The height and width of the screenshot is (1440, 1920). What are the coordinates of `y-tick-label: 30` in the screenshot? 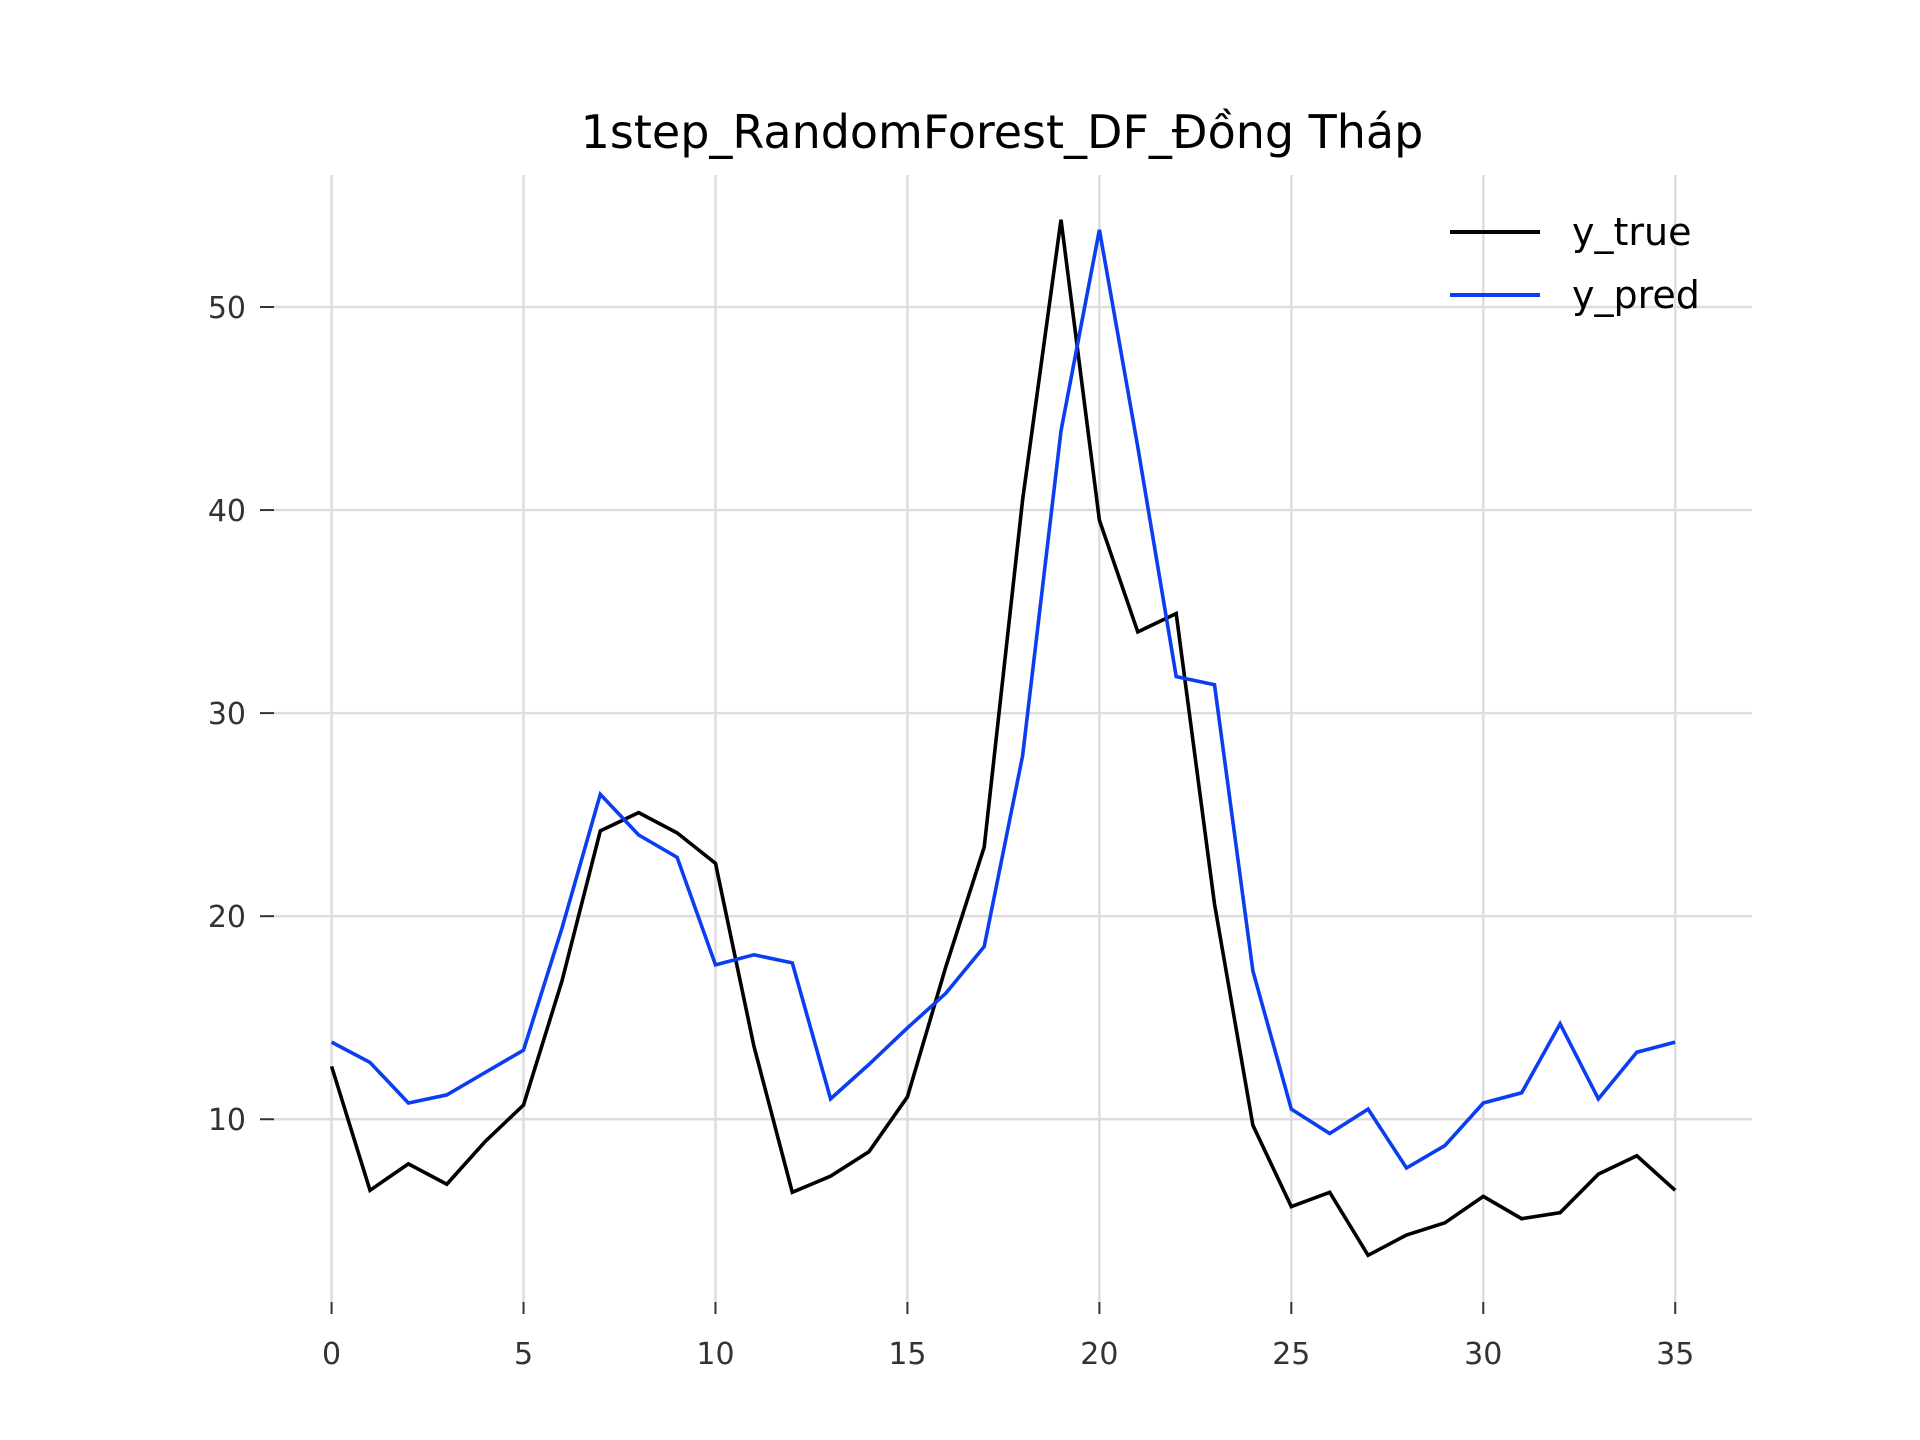 It's located at (227, 714).